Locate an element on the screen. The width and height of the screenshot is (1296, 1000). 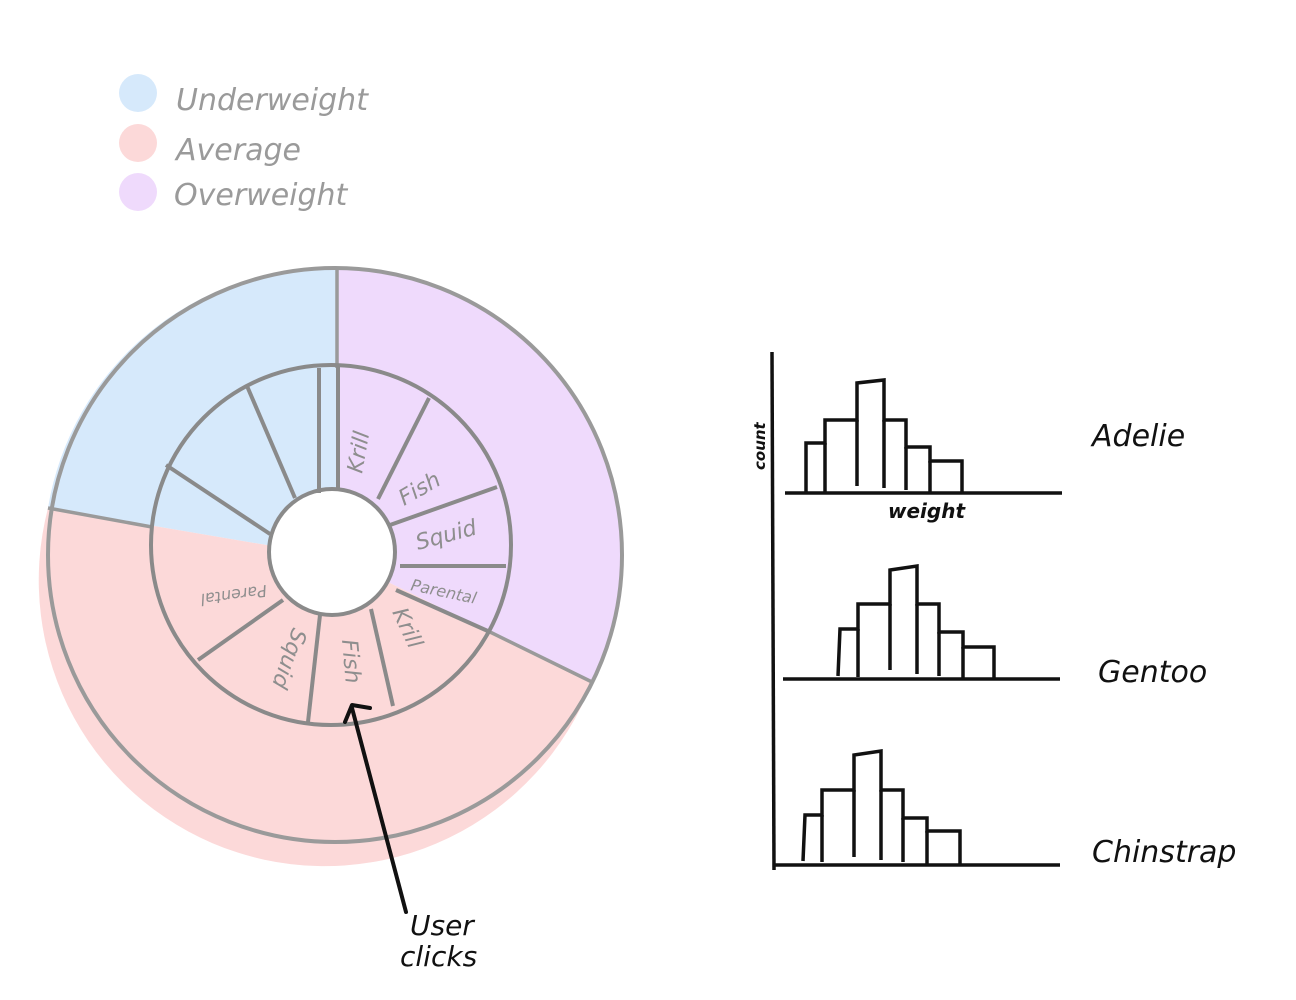
histogram-y-label: count is located at coordinates (760, 445).